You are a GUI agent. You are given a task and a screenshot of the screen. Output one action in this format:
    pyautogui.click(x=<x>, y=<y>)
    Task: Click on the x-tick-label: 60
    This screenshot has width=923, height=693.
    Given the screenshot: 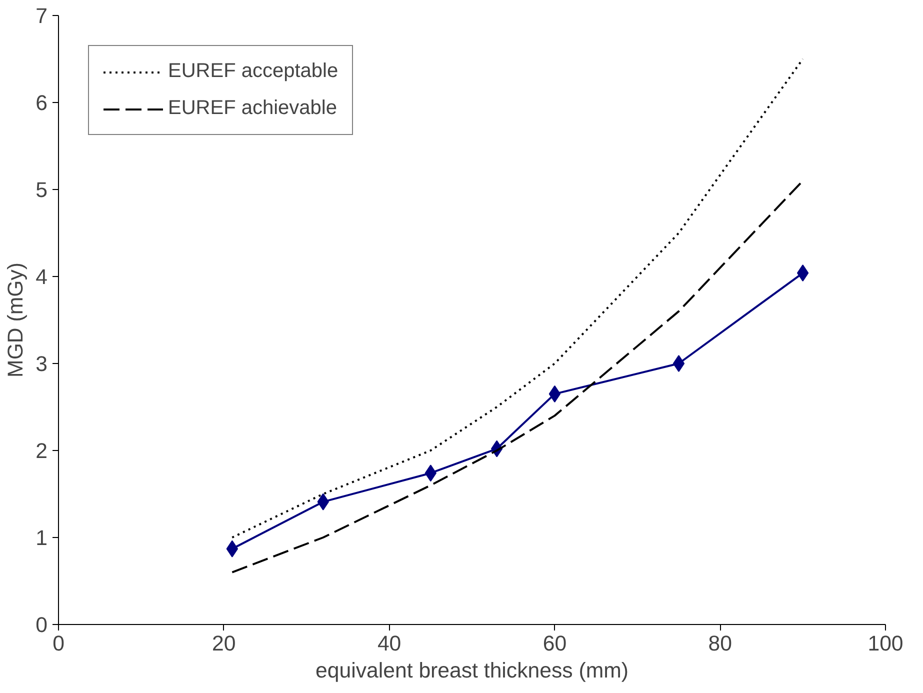 What is the action you would take?
    pyautogui.click(x=554, y=644)
    